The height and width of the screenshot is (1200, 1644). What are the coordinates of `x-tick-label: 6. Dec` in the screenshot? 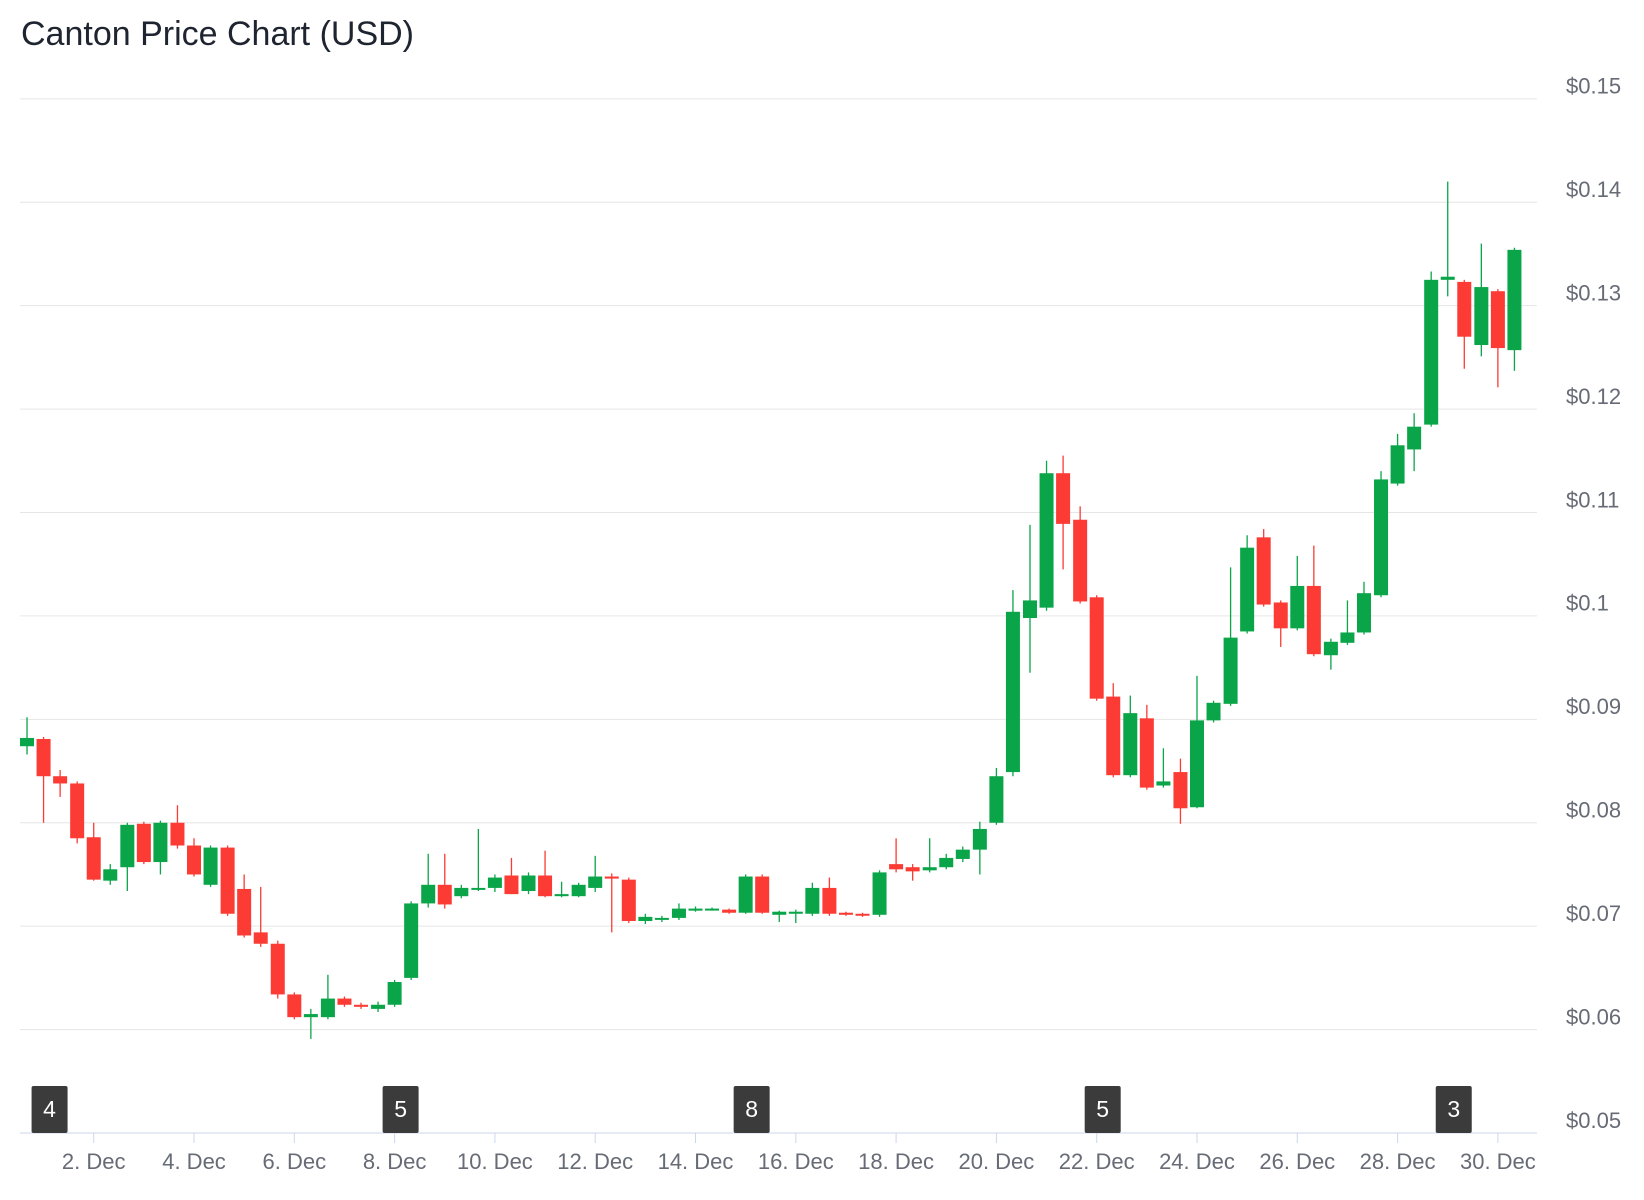 It's located at (295, 1161).